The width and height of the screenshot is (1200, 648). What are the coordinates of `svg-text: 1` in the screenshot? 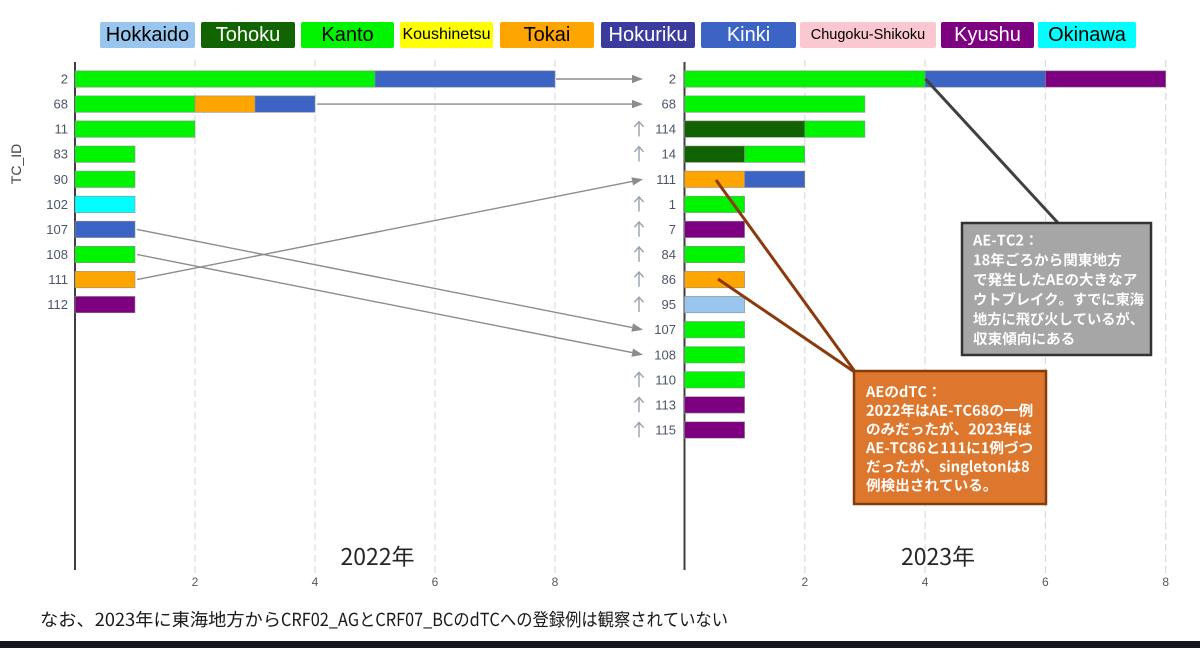 It's located at (672, 204).